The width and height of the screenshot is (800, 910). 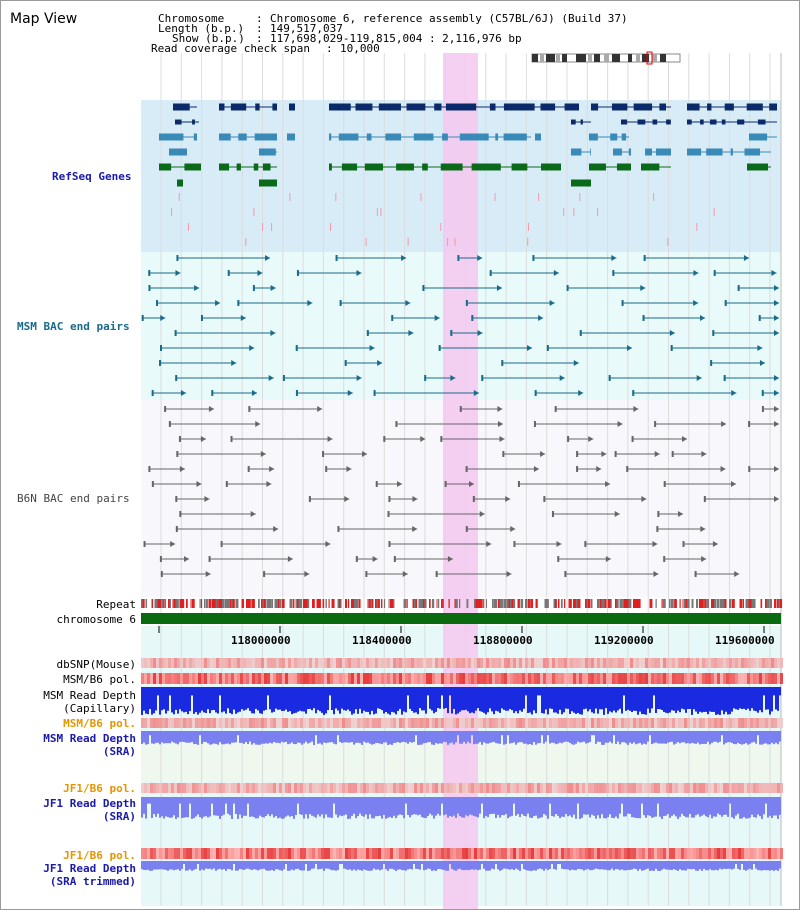 I want to click on msm-bac-label: MSM BAC end pairs, so click(x=73, y=326).